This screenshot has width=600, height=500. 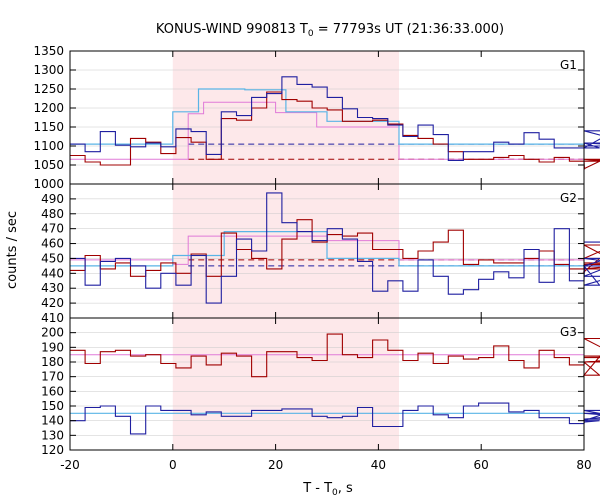 I want to click on y-tick-label: 140, so click(x=52, y=421).